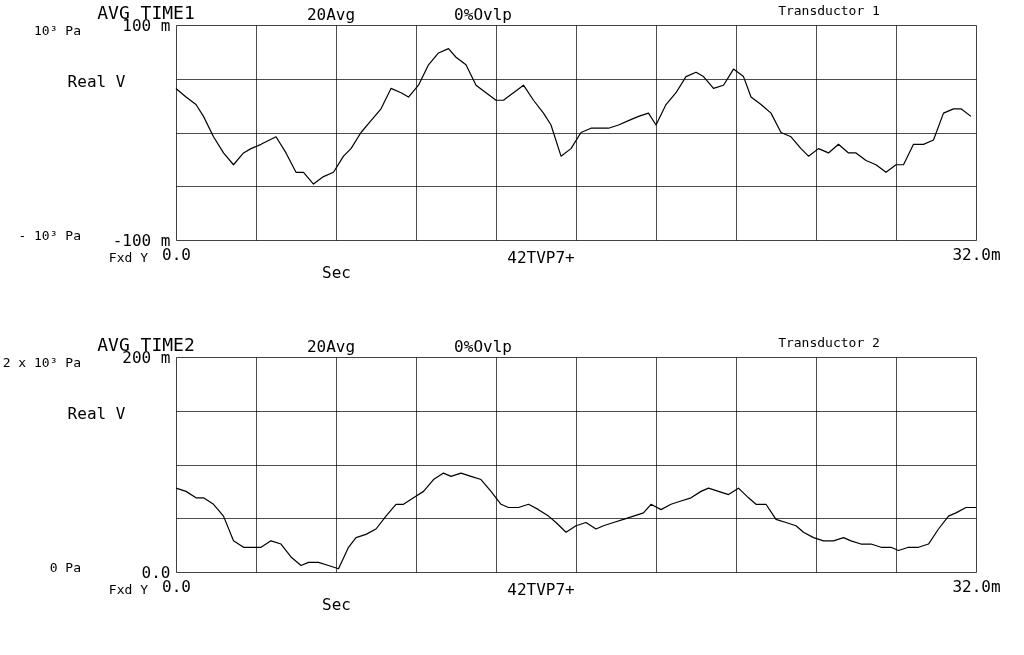  Describe the element at coordinates (49, 235) in the screenshot. I see `text: - 10³ Pa` at that location.